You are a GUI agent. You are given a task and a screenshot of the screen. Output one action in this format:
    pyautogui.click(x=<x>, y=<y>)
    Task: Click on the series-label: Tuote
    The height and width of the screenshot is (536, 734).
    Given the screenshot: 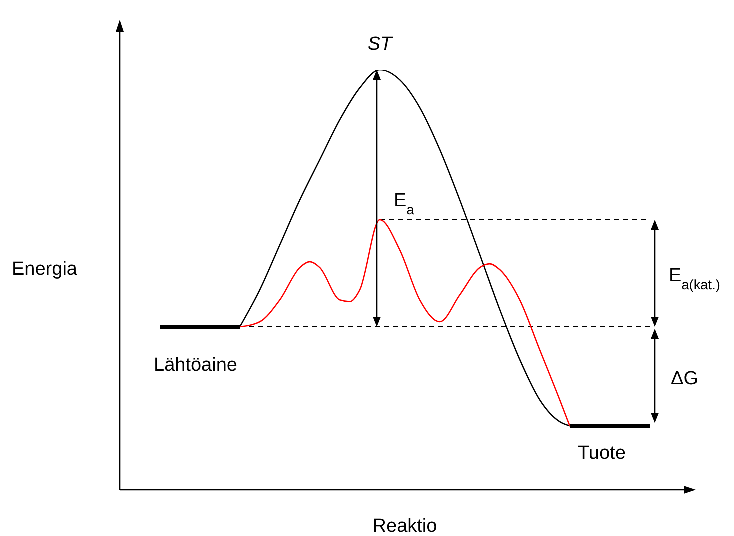 What is the action you would take?
    pyautogui.click(x=602, y=453)
    